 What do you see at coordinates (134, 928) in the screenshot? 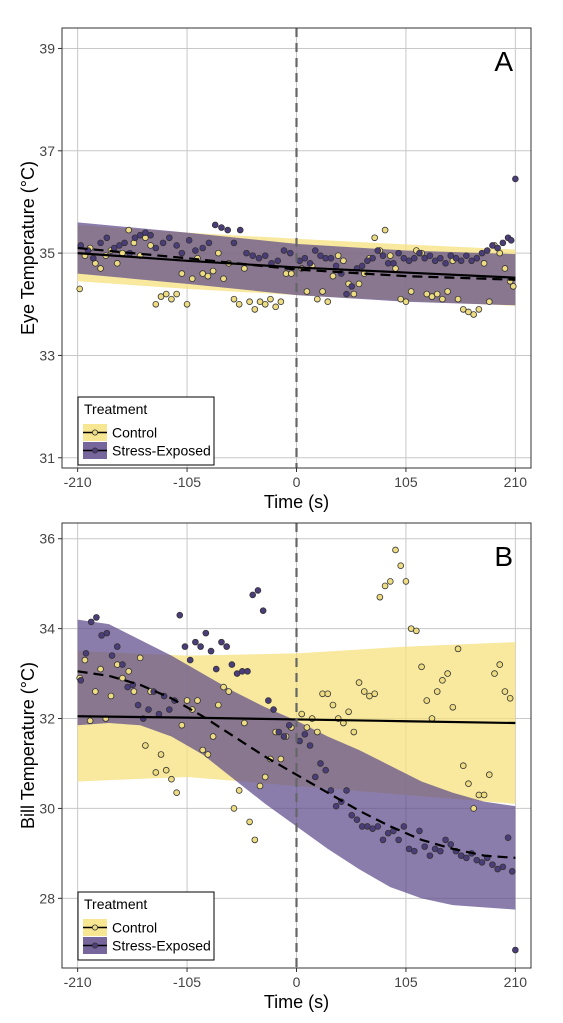
I see `legend-label: Control` at bounding box center [134, 928].